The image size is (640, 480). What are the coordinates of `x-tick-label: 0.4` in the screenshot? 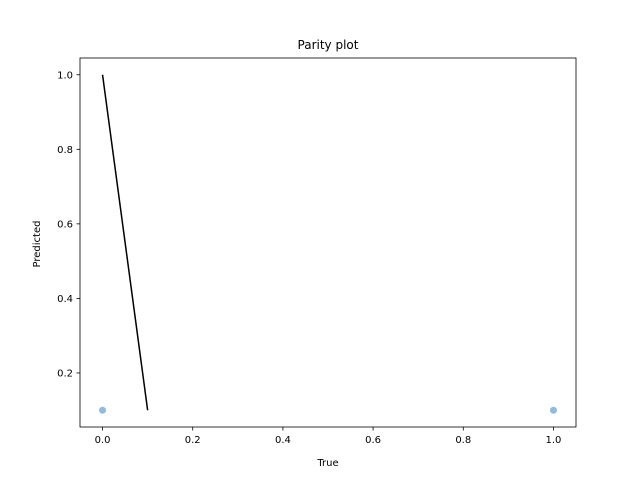 It's located at (283, 440).